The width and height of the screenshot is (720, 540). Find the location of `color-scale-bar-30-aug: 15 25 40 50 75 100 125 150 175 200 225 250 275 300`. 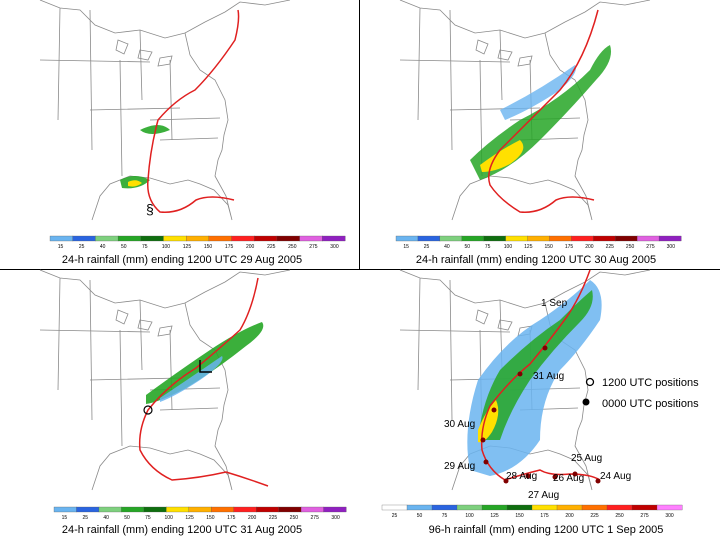

color-scale-bar-30-aug: 15 25 40 50 75 100 125 150 175 200 225 250 275 300 is located at coordinates (538, 242).